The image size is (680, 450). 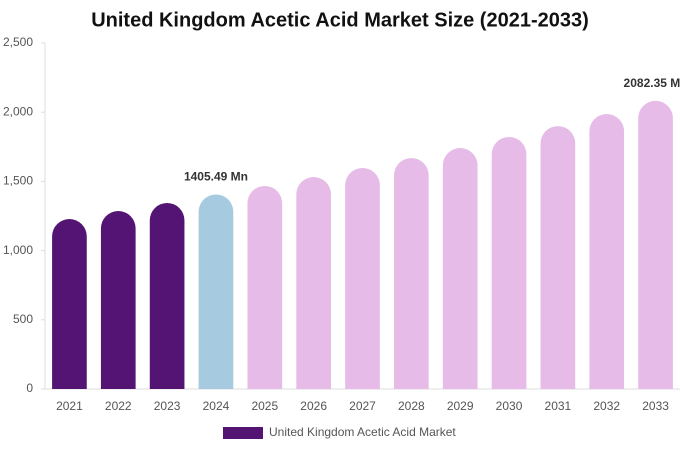 What do you see at coordinates (18, 111) in the screenshot?
I see `y-tick-label: 2,000` at bounding box center [18, 111].